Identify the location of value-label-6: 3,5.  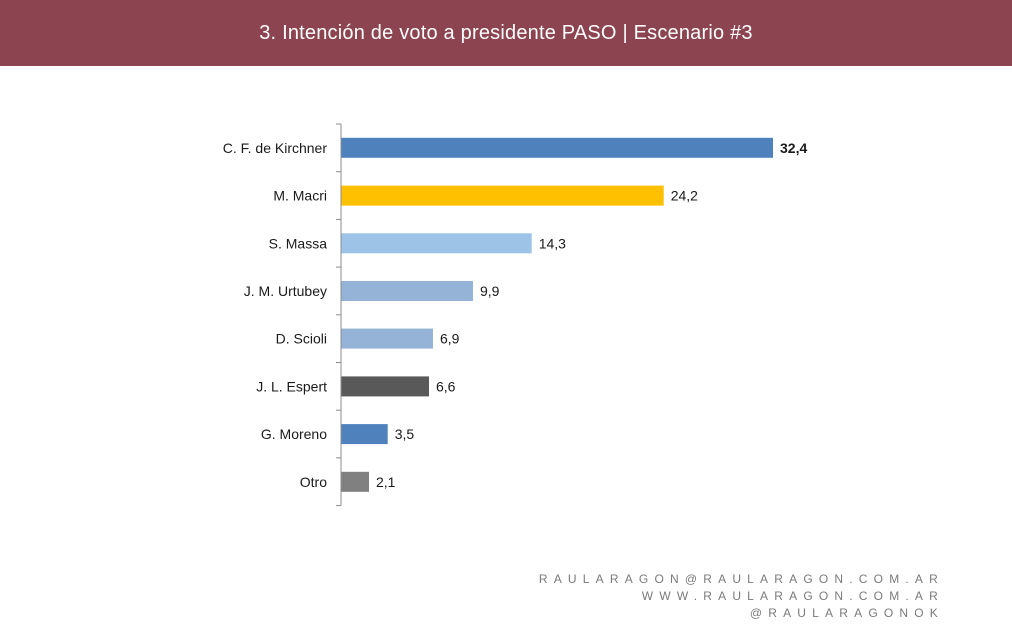
(405, 434).